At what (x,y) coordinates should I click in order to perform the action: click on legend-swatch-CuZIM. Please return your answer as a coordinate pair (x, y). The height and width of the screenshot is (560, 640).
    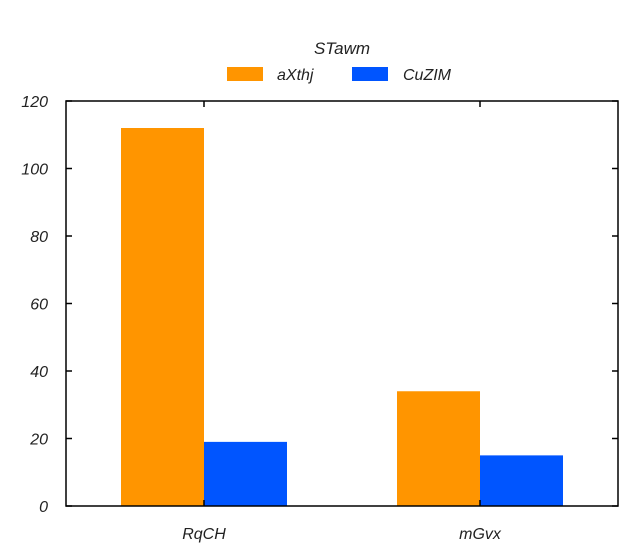
    Looking at the image, I should click on (370, 74).